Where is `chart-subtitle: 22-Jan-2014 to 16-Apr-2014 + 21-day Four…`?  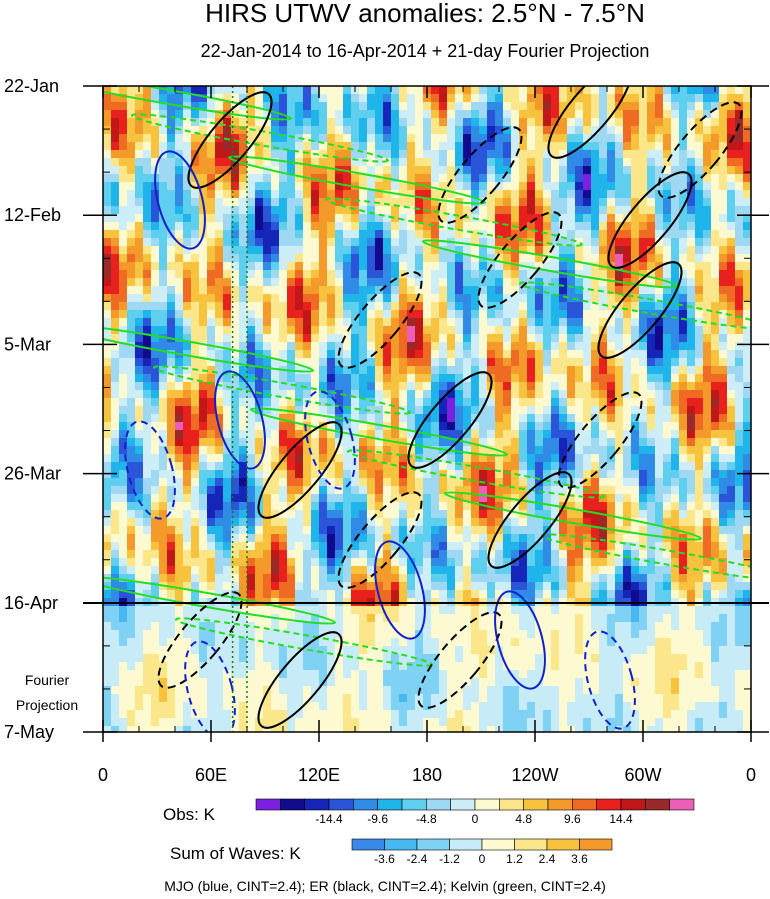 chart-subtitle: 22-Jan-2014 to 16-Apr-2014 + 21-day Four… is located at coordinates (425, 51).